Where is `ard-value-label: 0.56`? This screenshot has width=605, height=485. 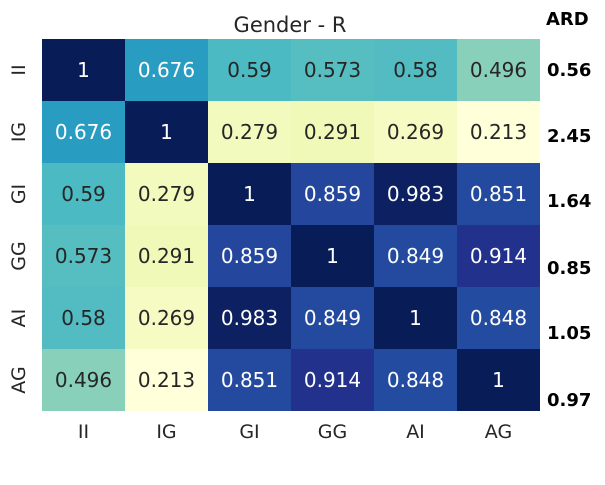
ard-value-label: 0.56 is located at coordinates (569, 70).